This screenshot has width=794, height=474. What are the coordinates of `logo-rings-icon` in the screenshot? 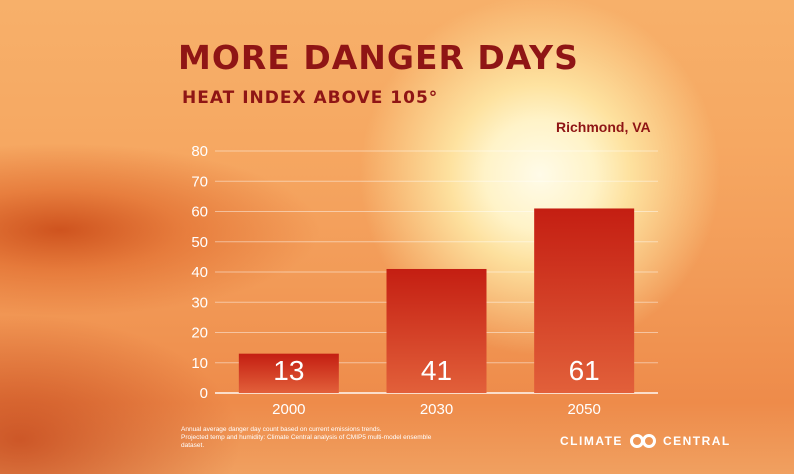 It's located at (642, 441).